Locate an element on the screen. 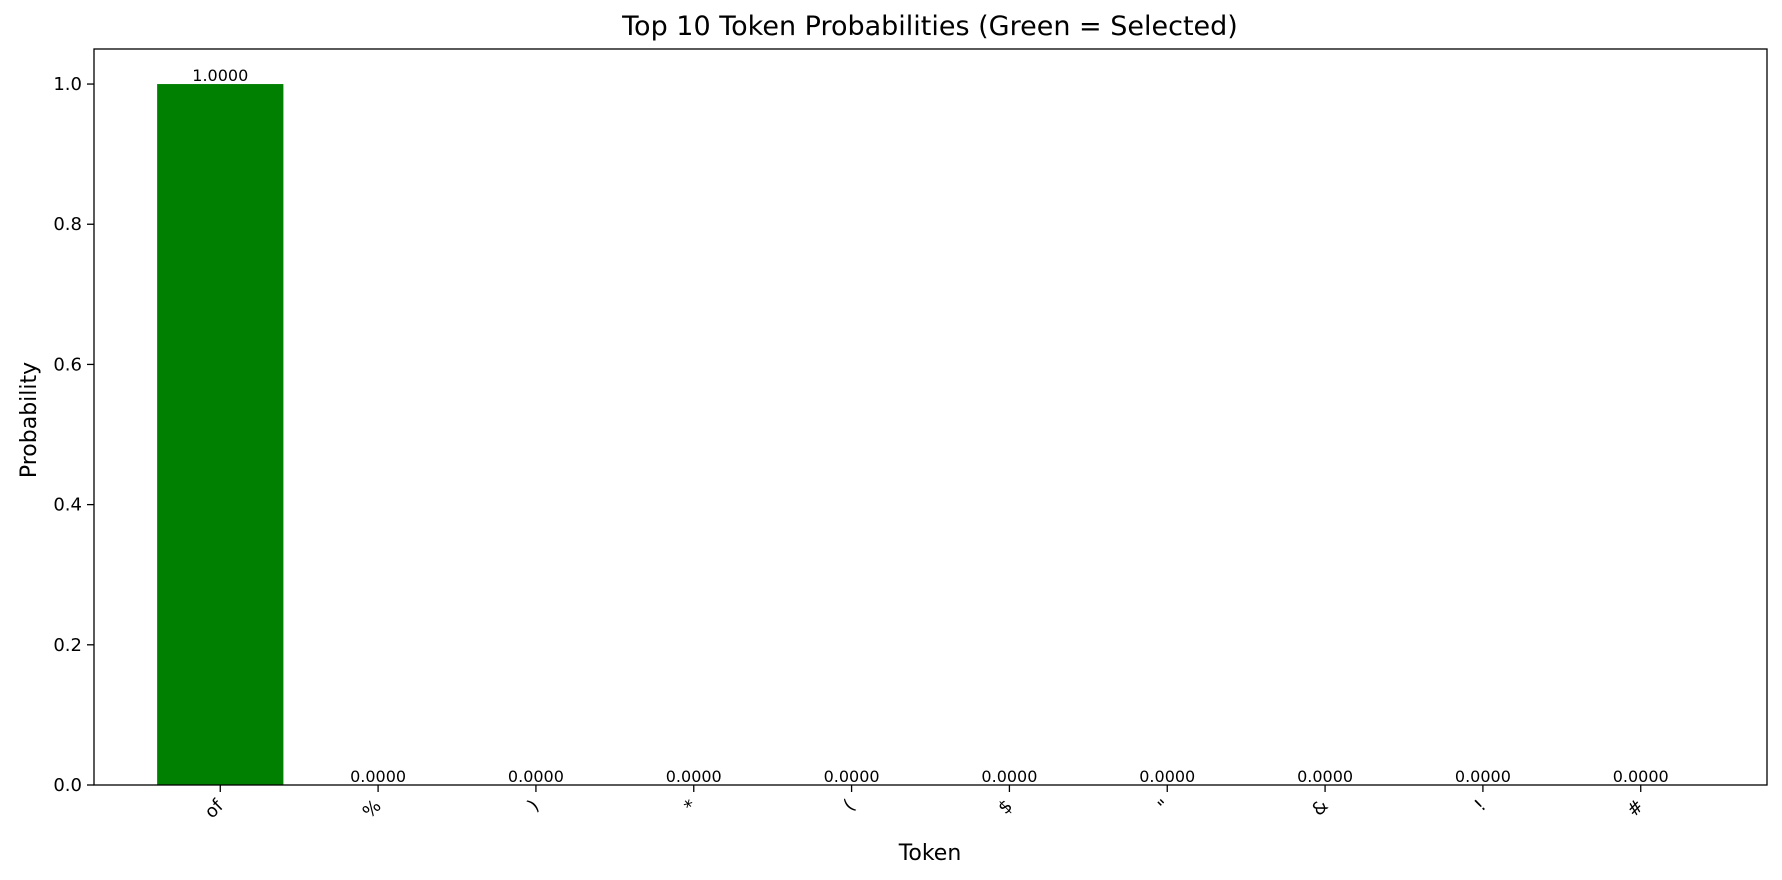  x-tick-label: ) is located at coordinates (534, 806).